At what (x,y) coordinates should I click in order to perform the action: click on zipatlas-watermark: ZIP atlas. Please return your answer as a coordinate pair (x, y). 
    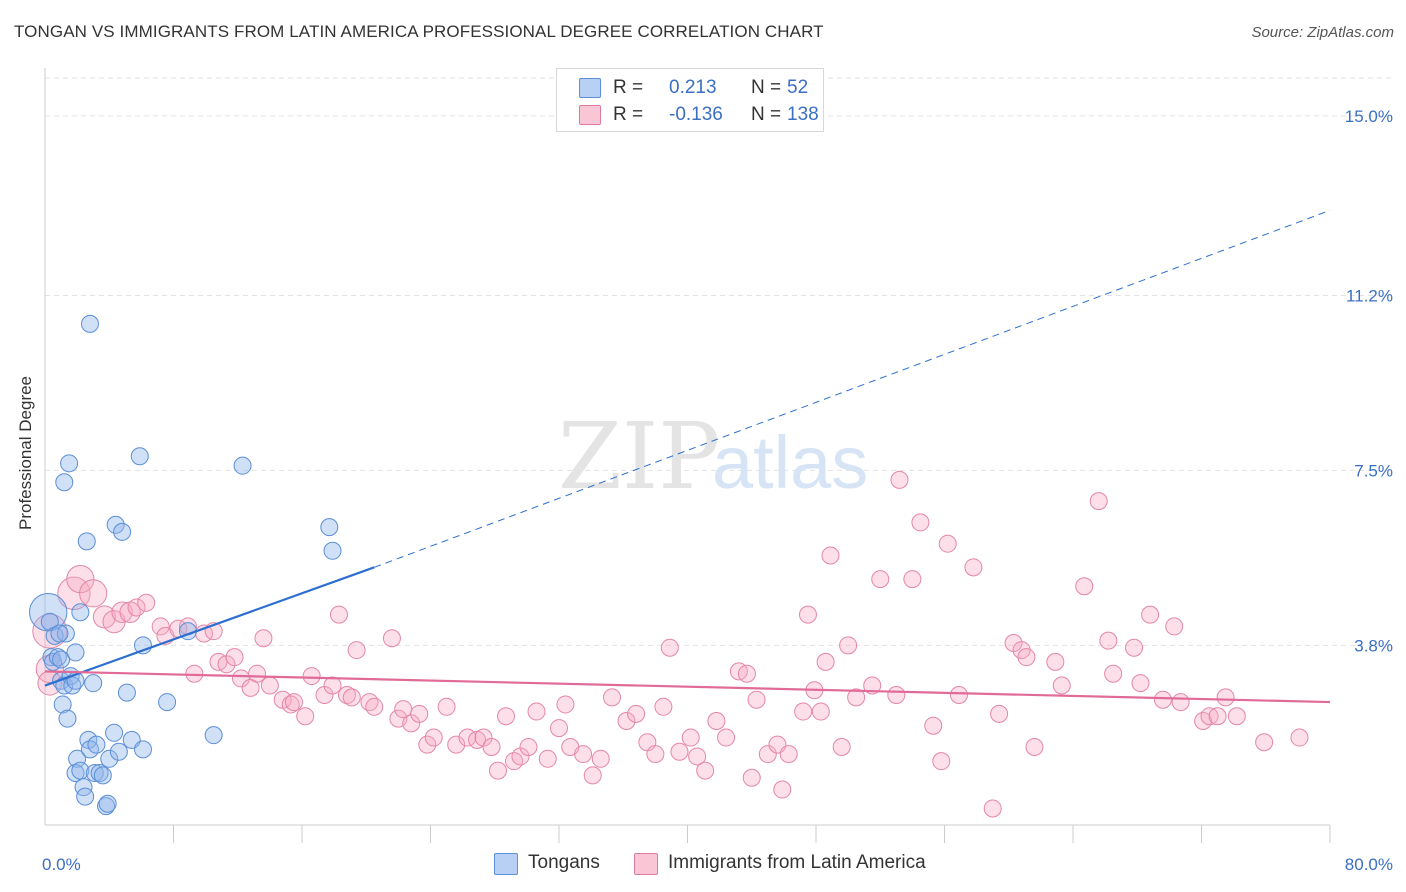
    Looking at the image, I should click on (713, 456).